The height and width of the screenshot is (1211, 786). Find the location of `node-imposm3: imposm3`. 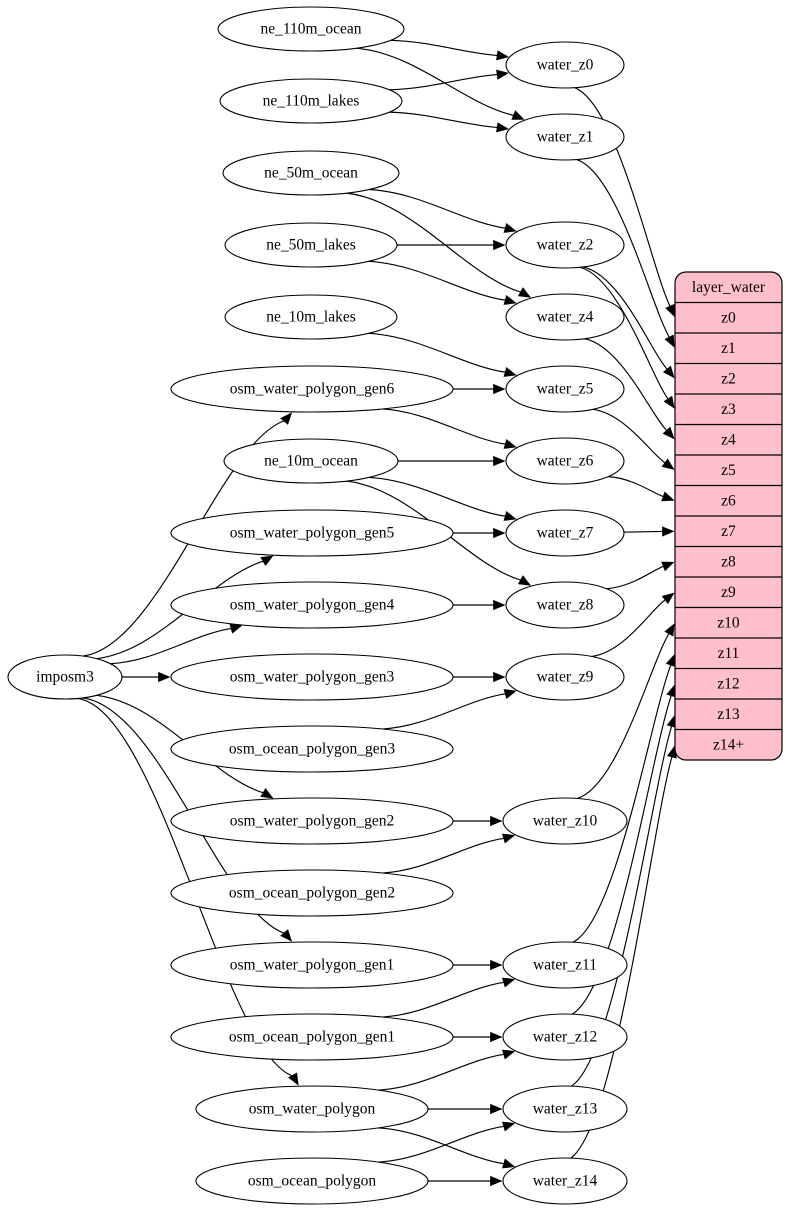

node-imposm3: imposm3 is located at coordinates (65, 677).